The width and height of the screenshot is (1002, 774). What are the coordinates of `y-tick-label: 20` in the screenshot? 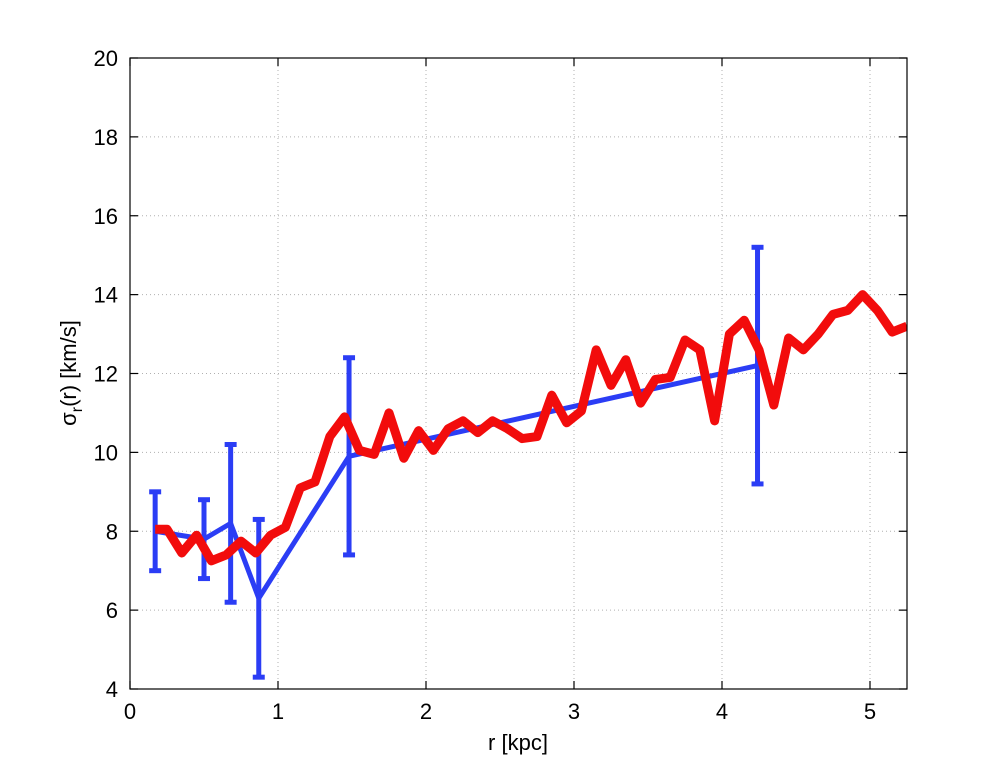 It's located at (106, 58).